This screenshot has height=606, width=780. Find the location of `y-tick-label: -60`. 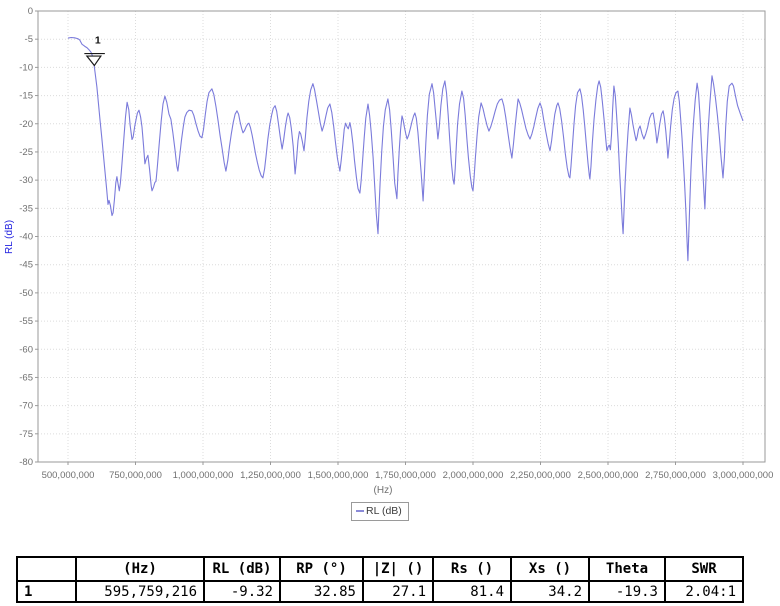

y-tick-label: -60 is located at coordinates (26, 349).